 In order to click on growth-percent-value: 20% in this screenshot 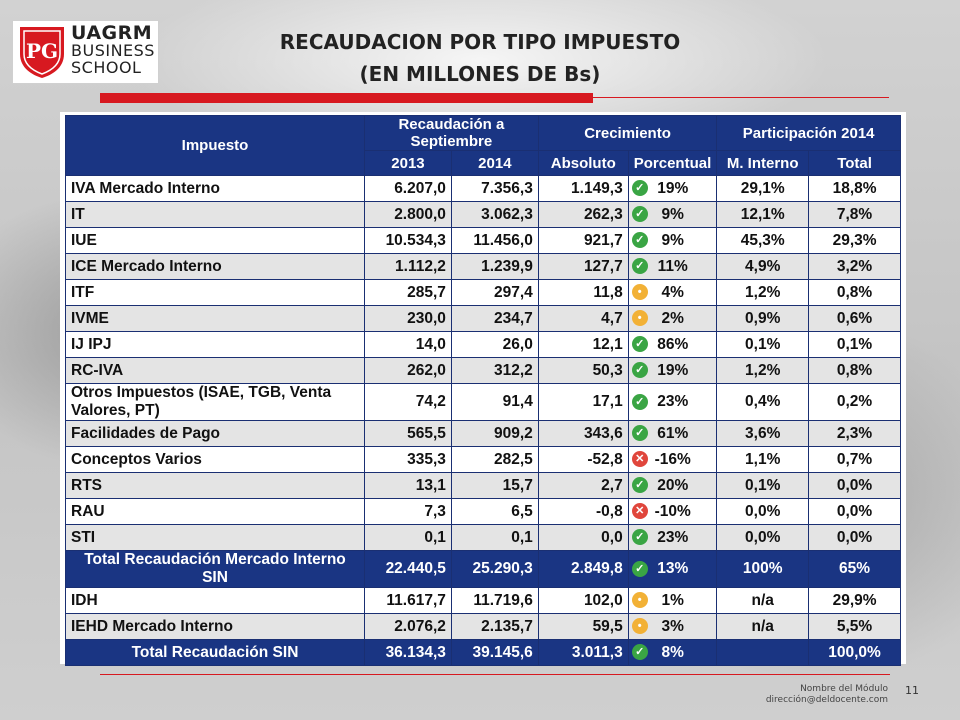, I will do `click(673, 485)`.